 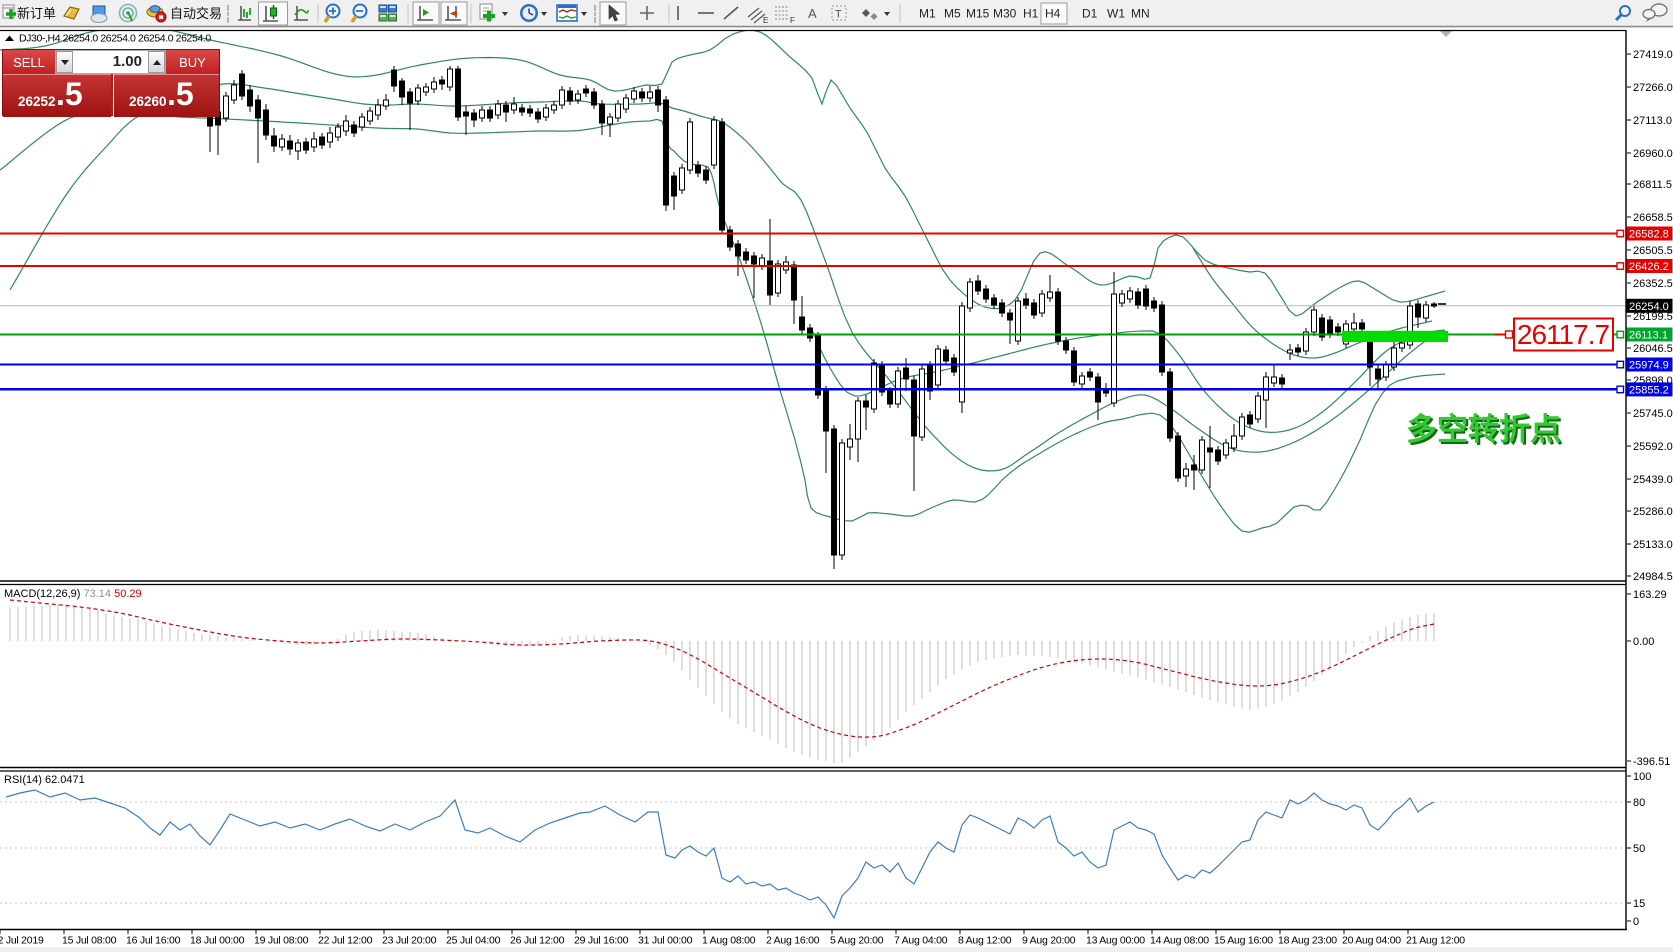 What do you see at coordinates (765, 20) in the screenshot?
I see `svg-text: E` at bounding box center [765, 20].